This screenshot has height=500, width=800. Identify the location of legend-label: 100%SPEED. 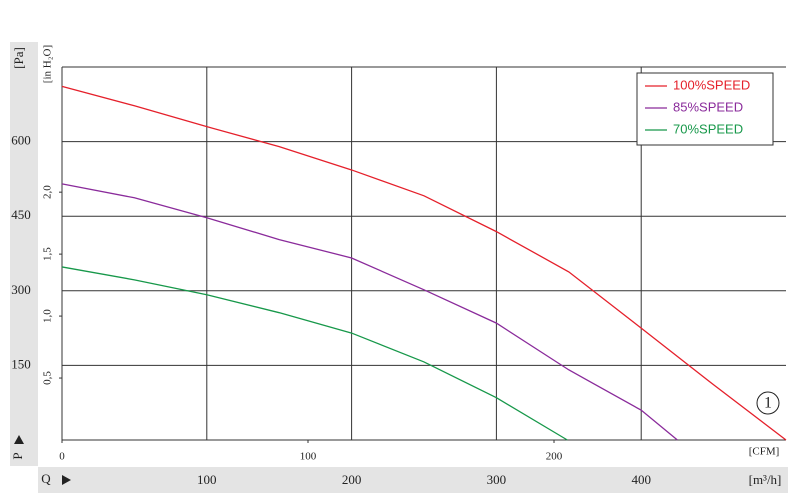
(711, 84).